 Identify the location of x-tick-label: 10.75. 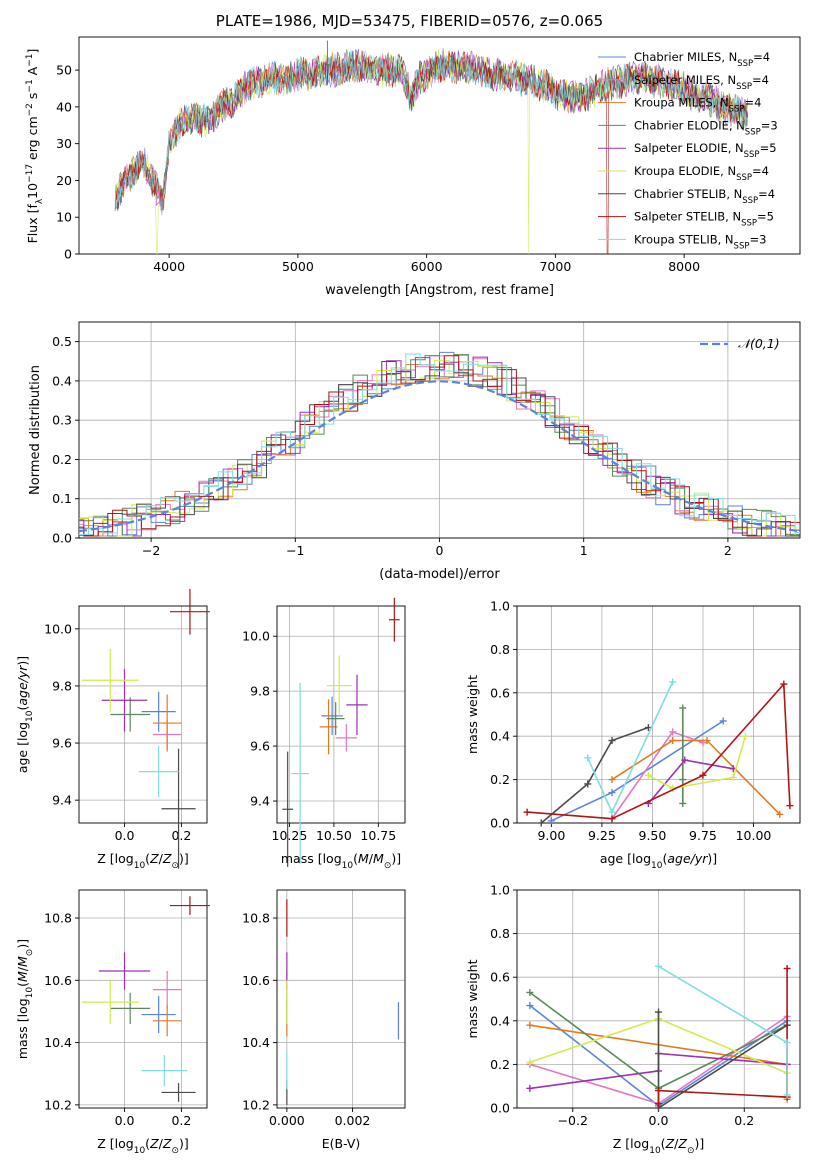
(378, 835).